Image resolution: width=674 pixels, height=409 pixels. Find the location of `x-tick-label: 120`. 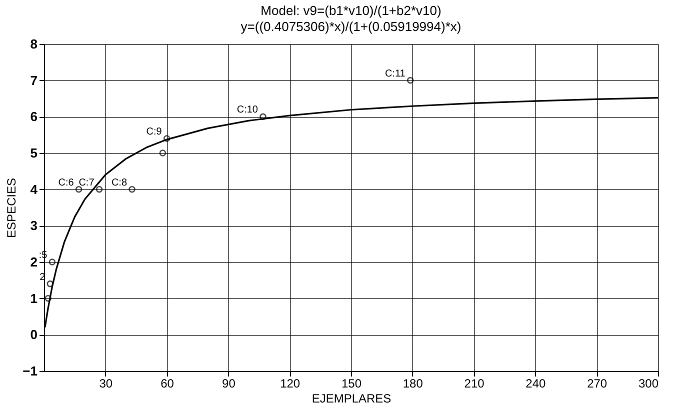

x-tick-label: 120 is located at coordinates (290, 383).